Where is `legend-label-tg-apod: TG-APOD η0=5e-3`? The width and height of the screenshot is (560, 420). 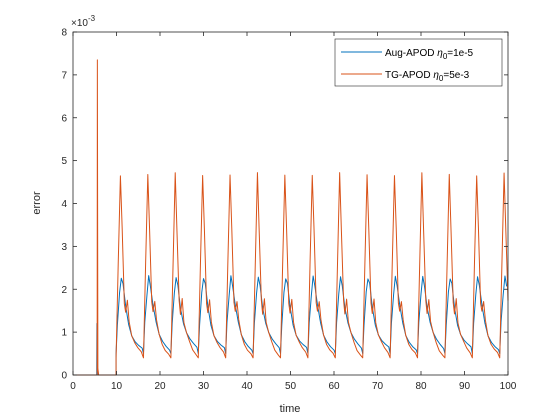 legend-label-tg-apod: TG-APOD η0=5e-3 is located at coordinates (427, 76).